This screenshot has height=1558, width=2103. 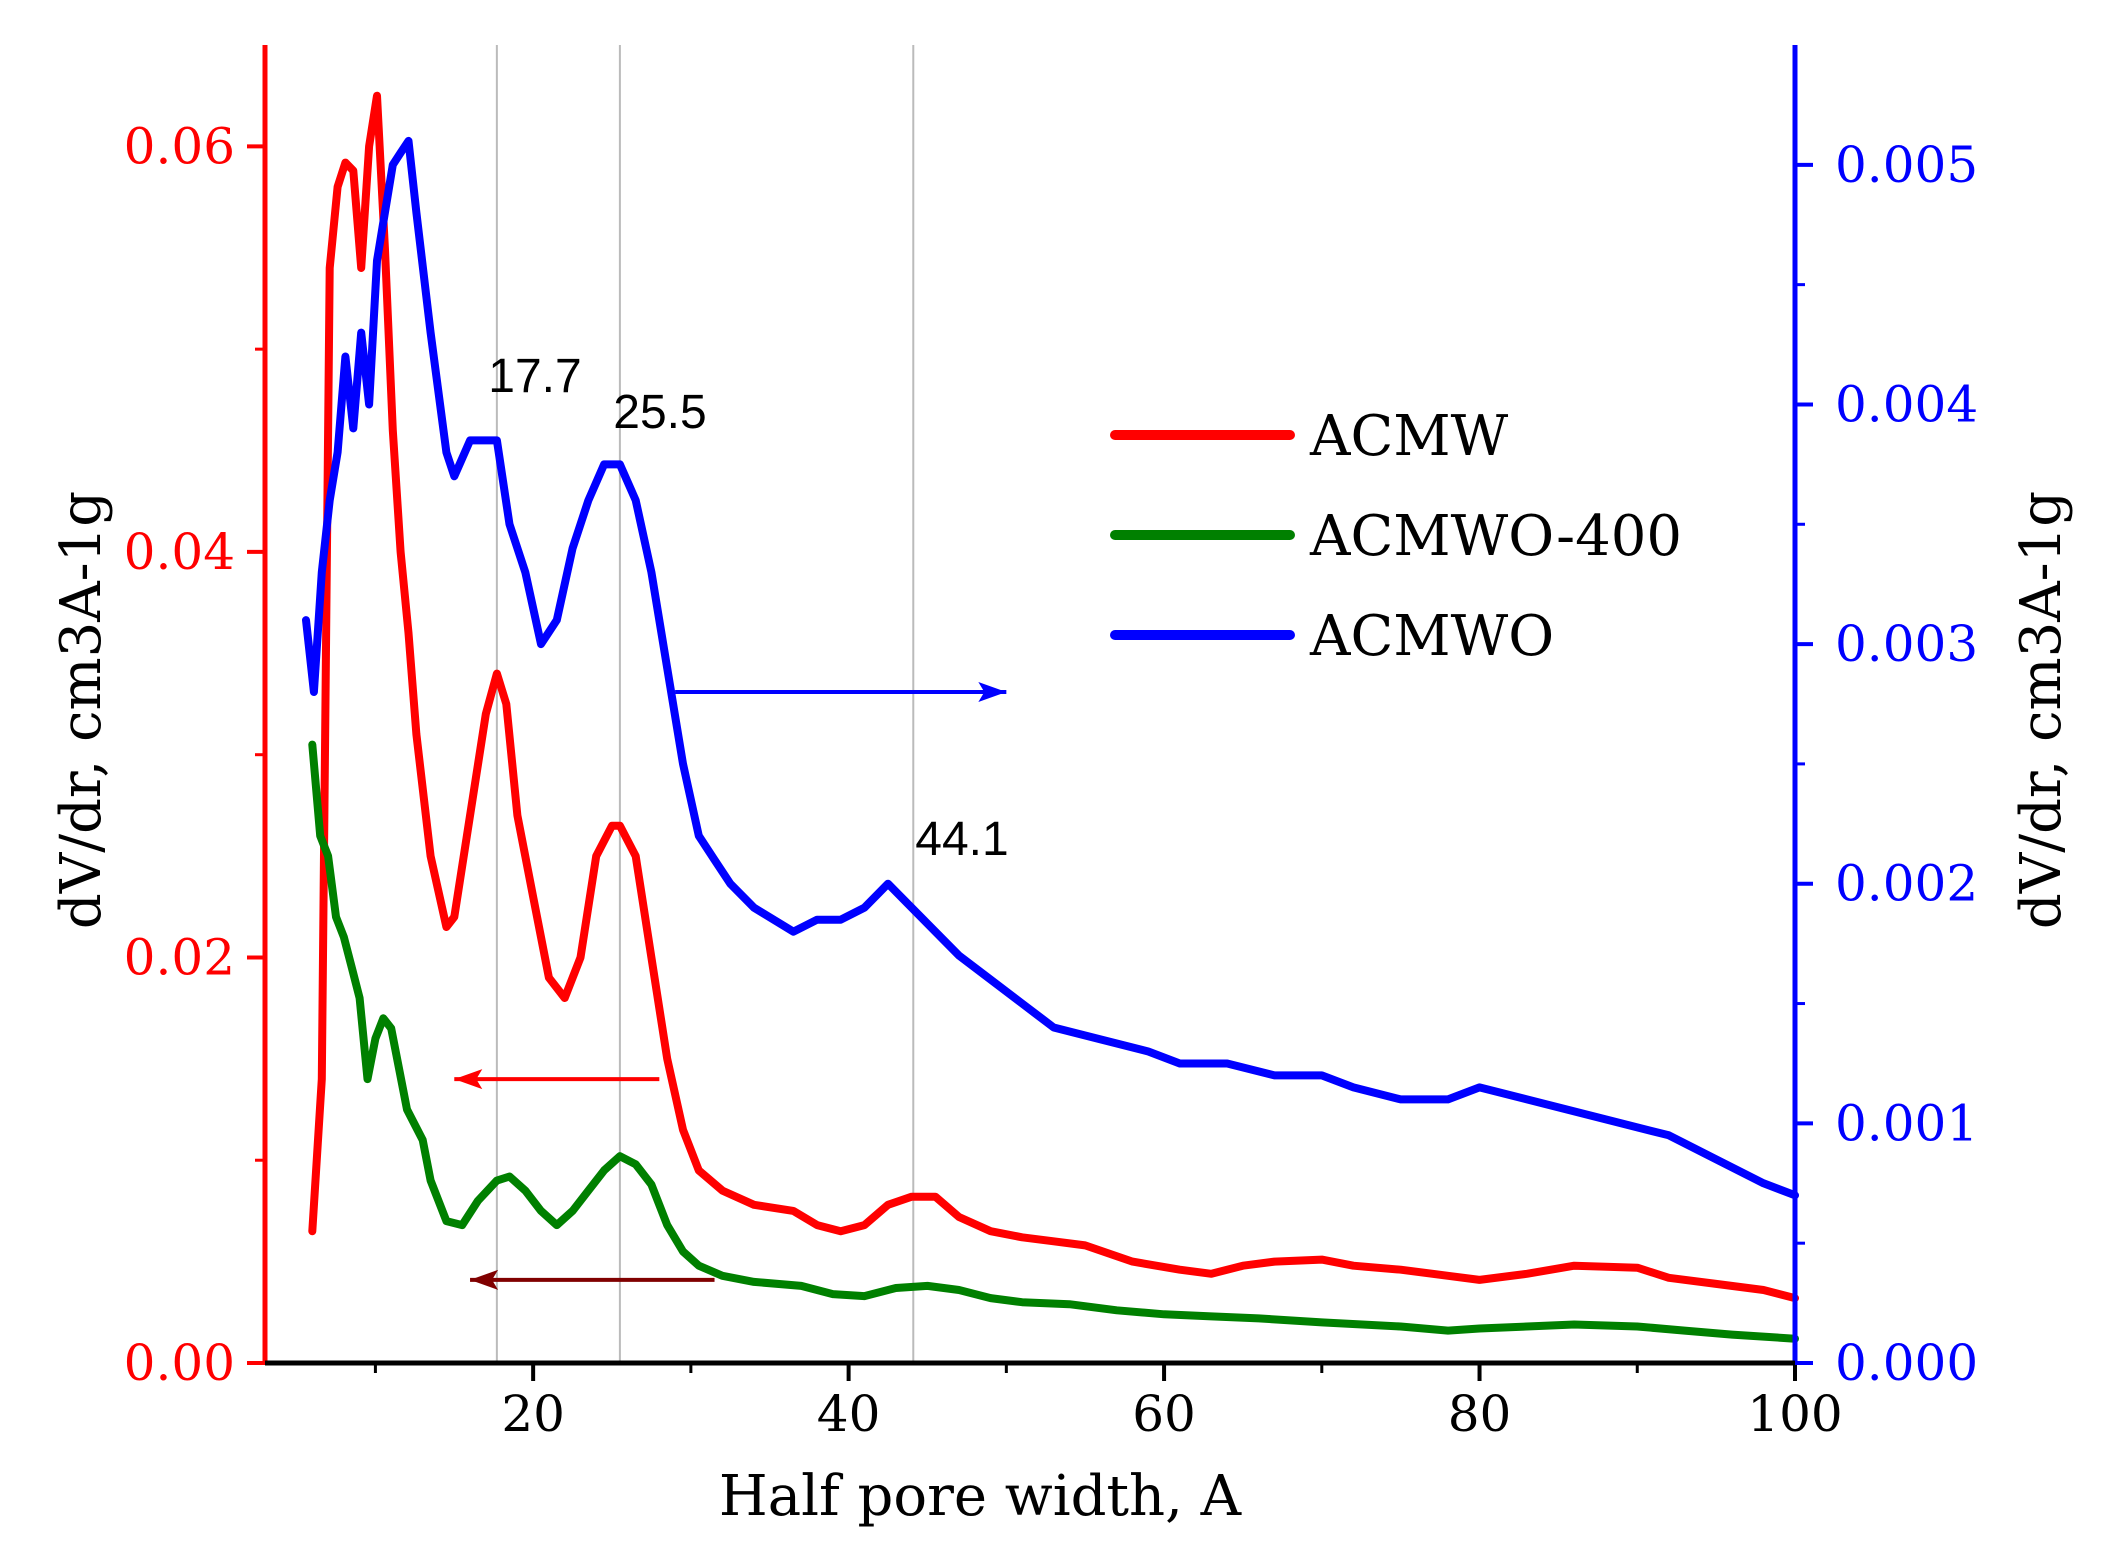 What do you see at coordinates (1164, 1414) in the screenshot?
I see `x-tick-label-60: 60` at bounding box center [1164, 1414].